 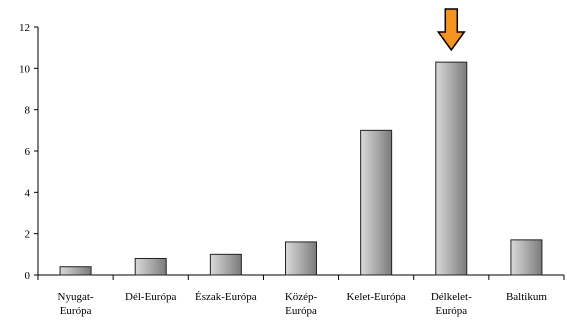 I want to click on x-category-label-1: Dél-Európa, so click(x=150, y=297).